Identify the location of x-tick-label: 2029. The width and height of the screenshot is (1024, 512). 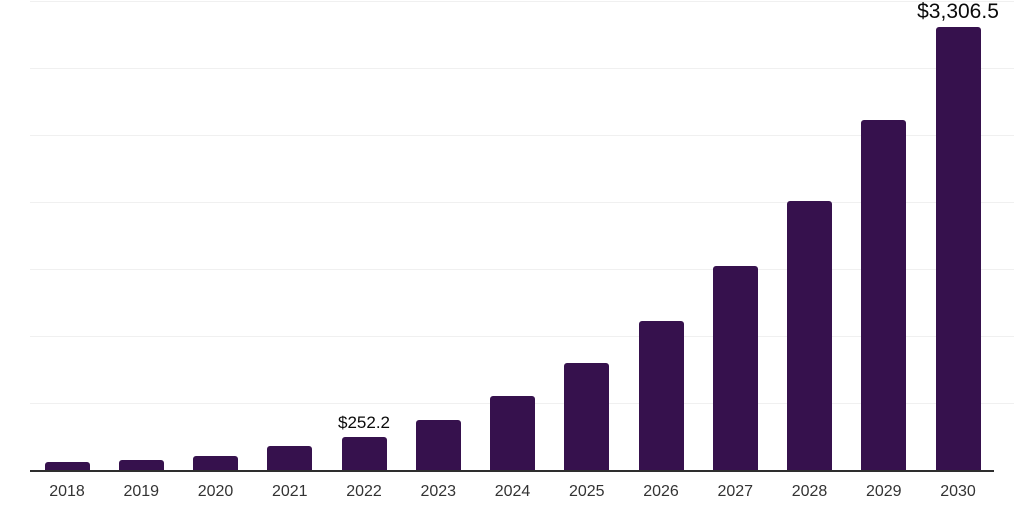
(883, 491).